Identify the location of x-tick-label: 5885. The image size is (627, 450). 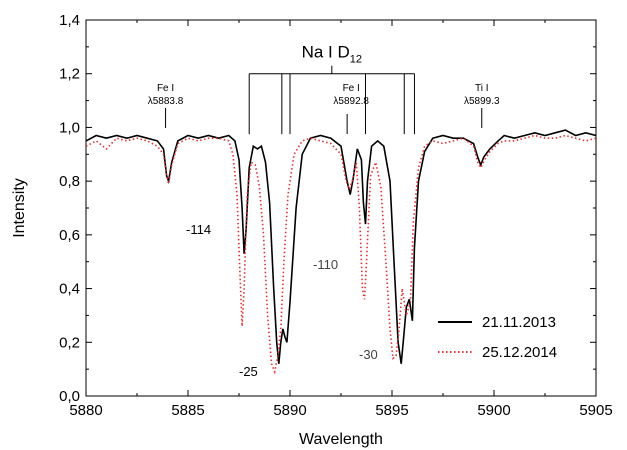
(187, 410).